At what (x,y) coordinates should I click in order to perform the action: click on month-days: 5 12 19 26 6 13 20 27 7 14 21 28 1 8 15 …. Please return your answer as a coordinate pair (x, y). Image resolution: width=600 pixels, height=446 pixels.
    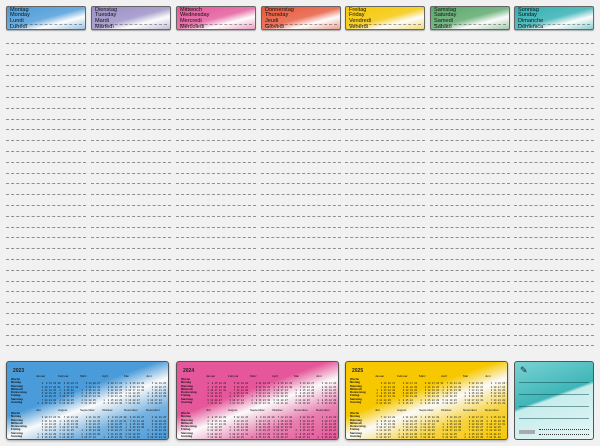
    Looking at the image, I should click on (239, 394).